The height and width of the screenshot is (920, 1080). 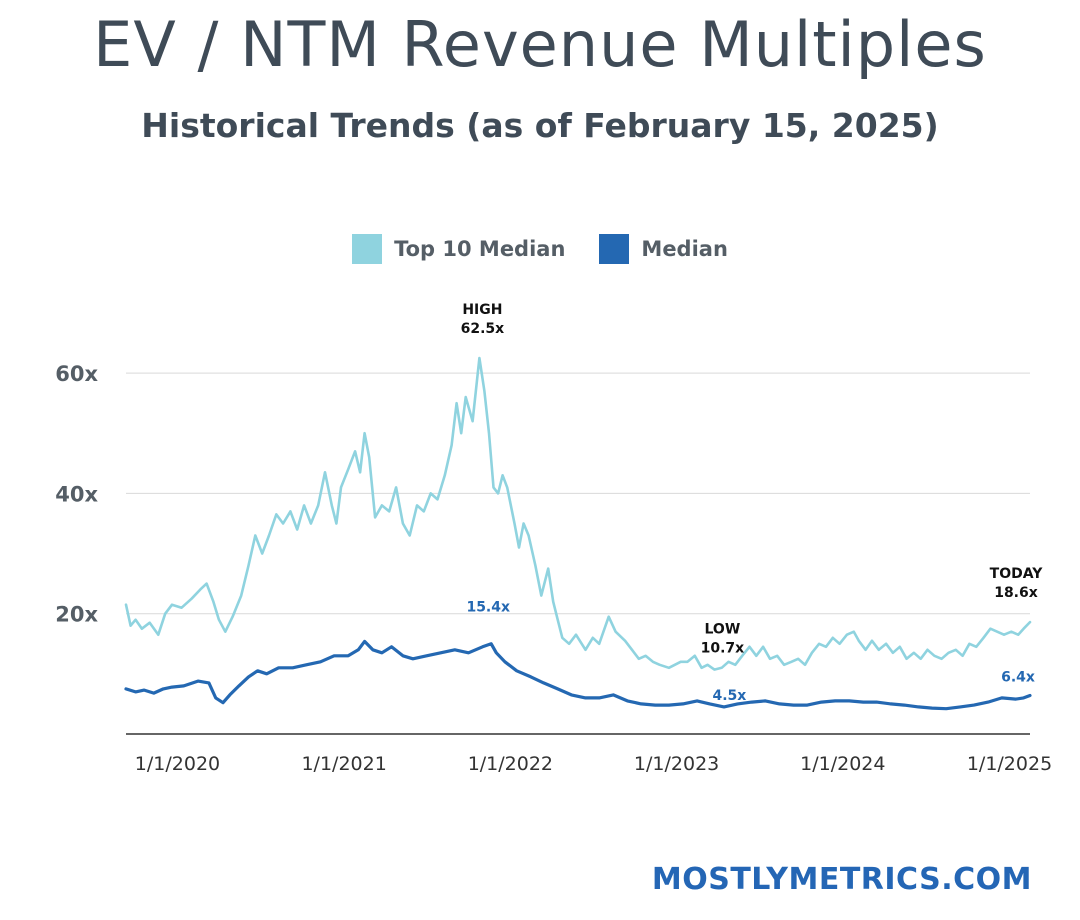 I want to click on annotation-label: 18.6x, so click(x=1016, y=593).